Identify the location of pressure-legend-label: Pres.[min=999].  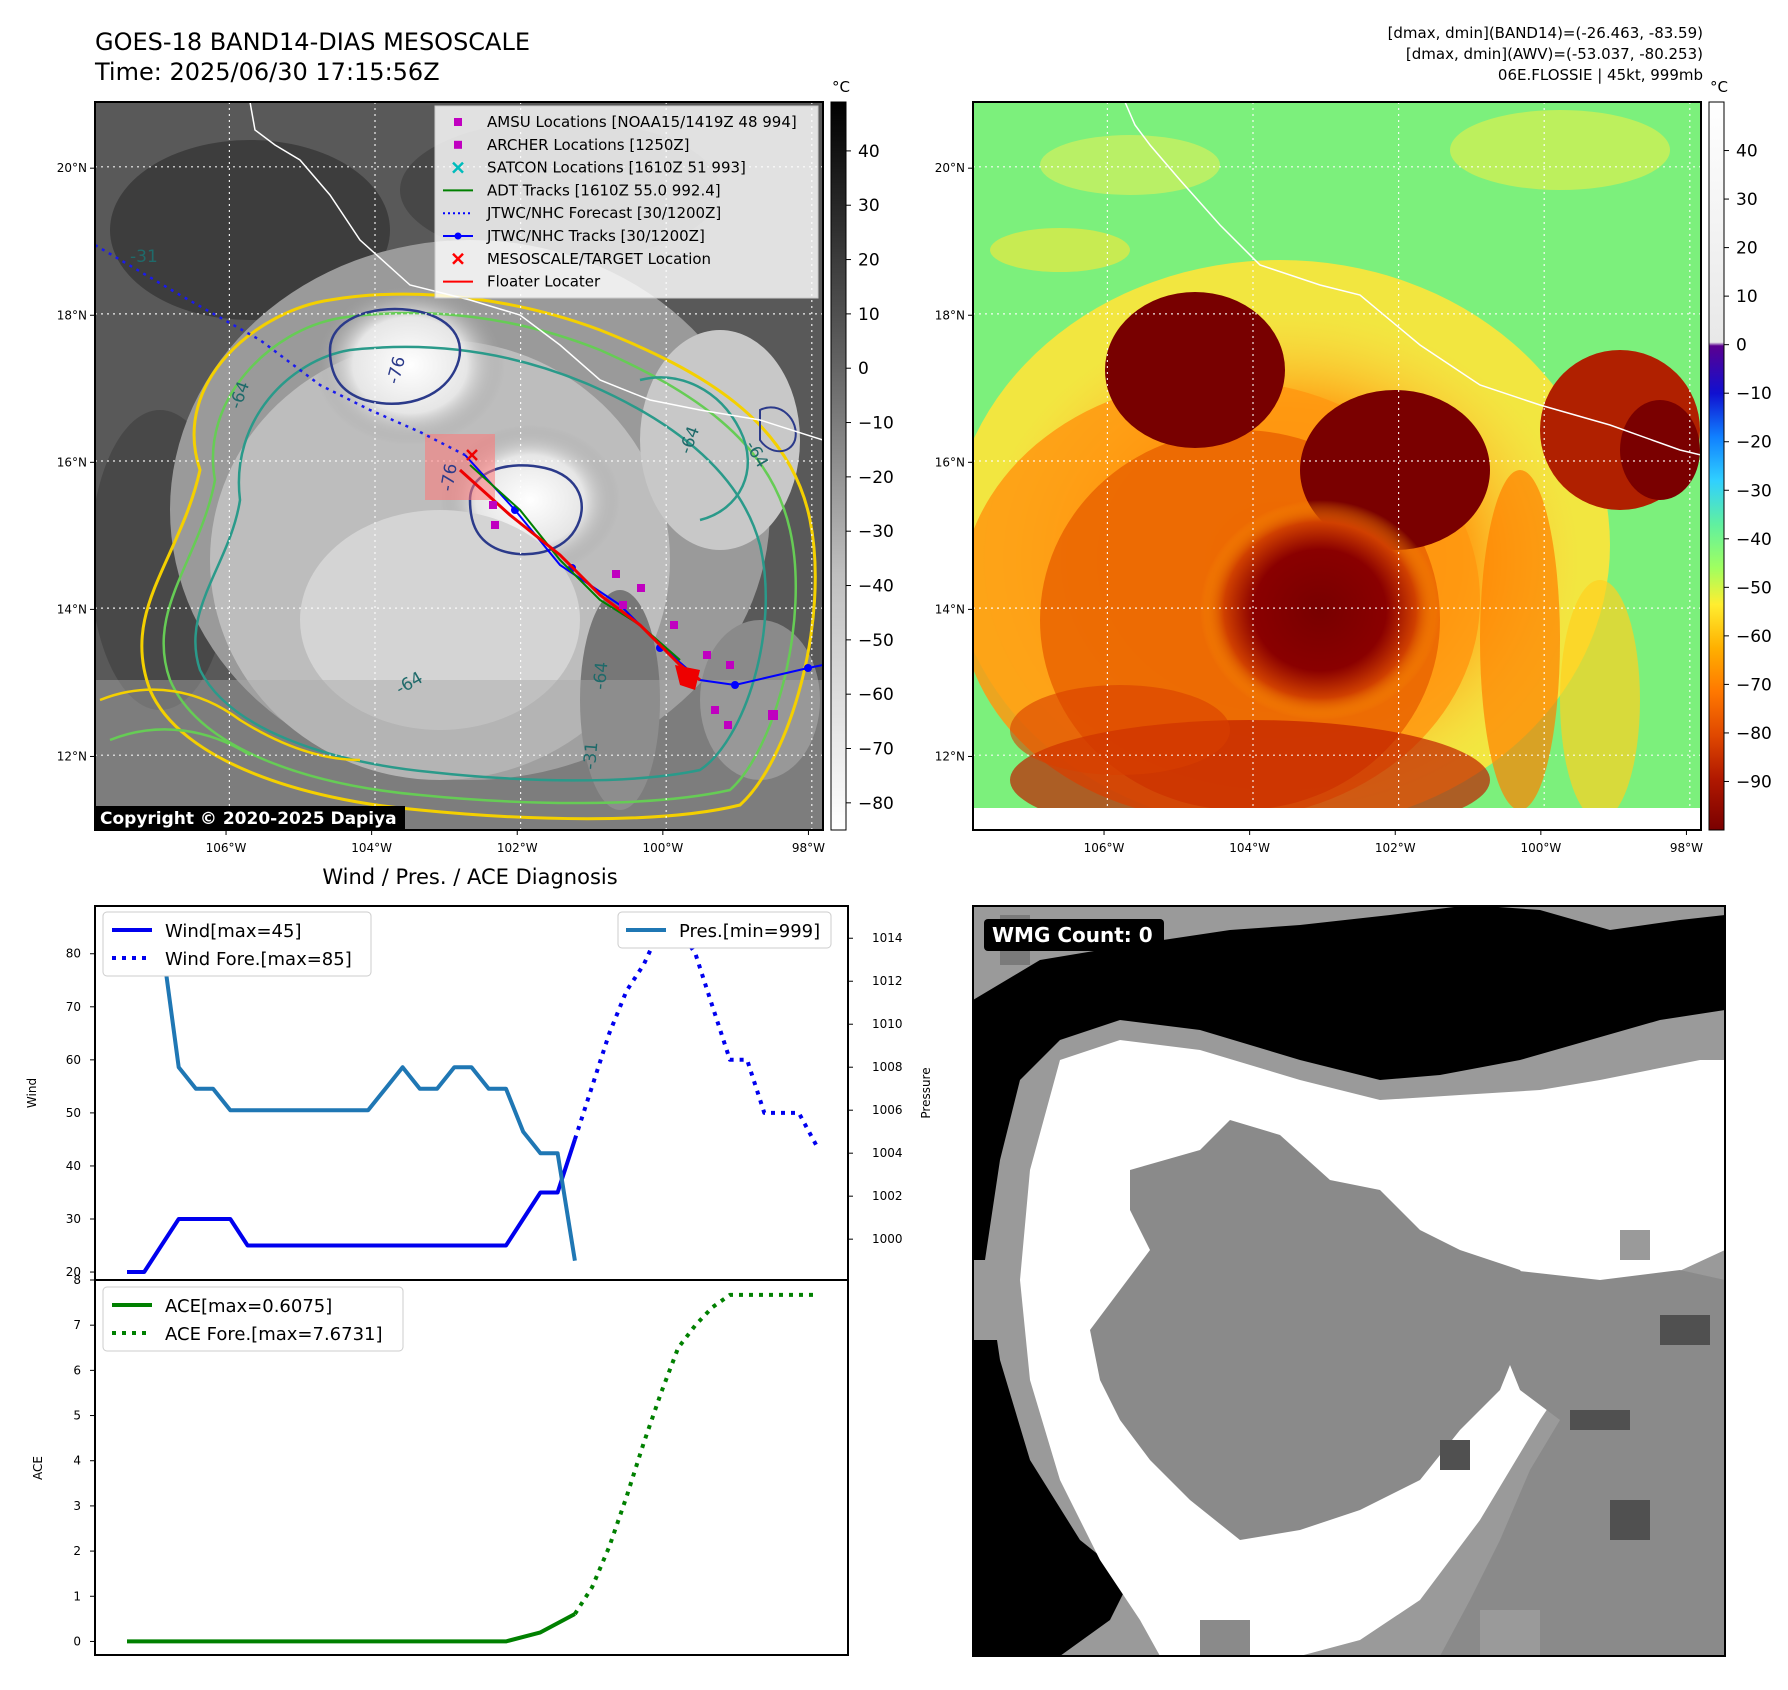
(749, 931).